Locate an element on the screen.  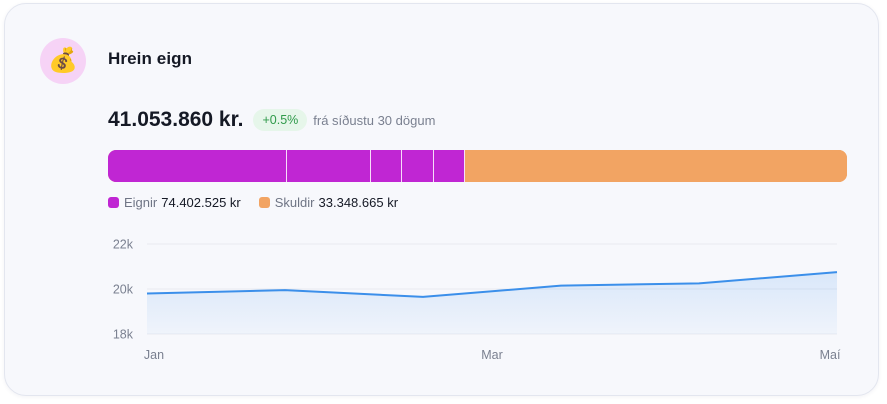
liabilities-segment is located at coordinates (656, 166).